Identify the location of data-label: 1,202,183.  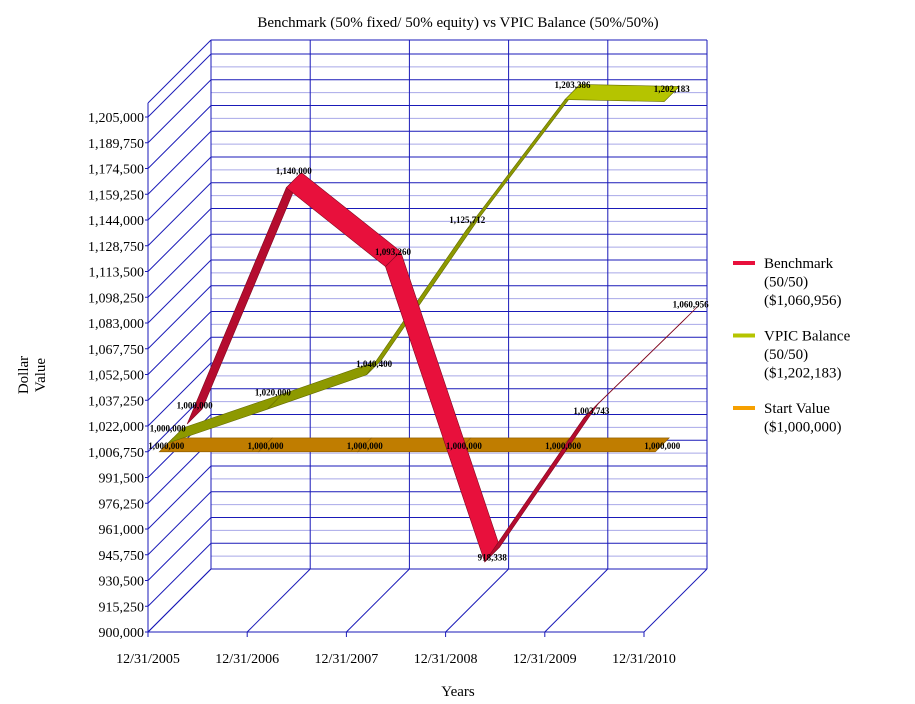
(672, 89).